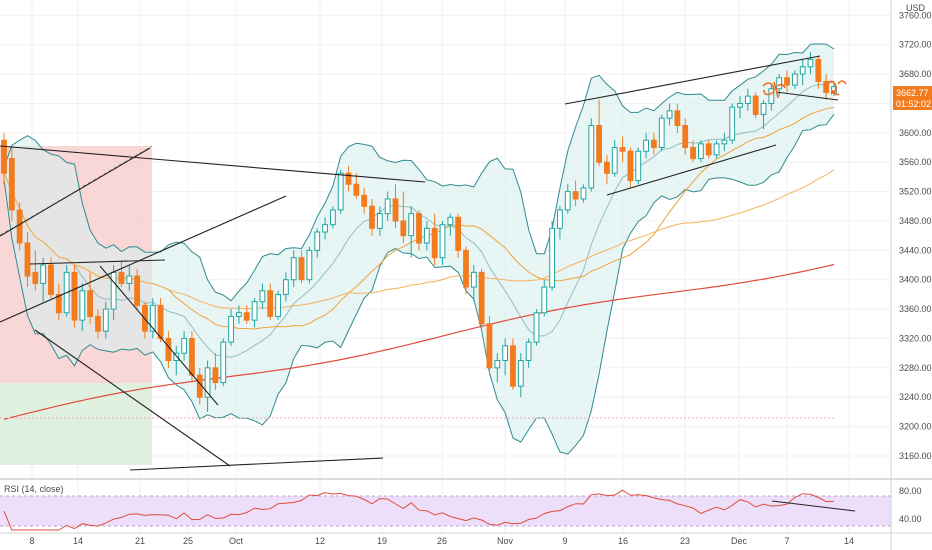 This screenshot has width=932, height=550. I want to click on currency-label: USD, so click(916, 8).